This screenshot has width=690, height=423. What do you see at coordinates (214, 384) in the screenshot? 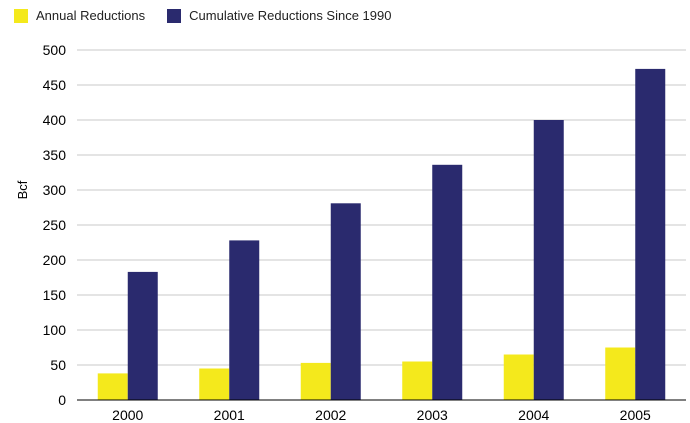
I see `bar-annual-2001` at bounding box center [214, 384].